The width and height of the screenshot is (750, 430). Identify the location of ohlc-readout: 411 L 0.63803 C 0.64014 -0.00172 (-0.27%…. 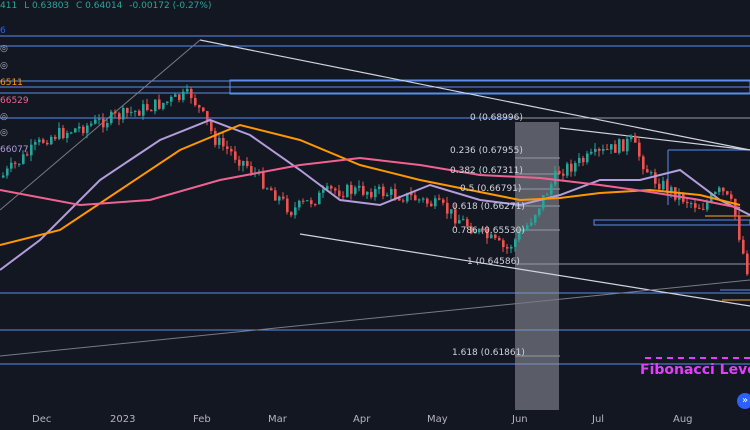
(107, 6).